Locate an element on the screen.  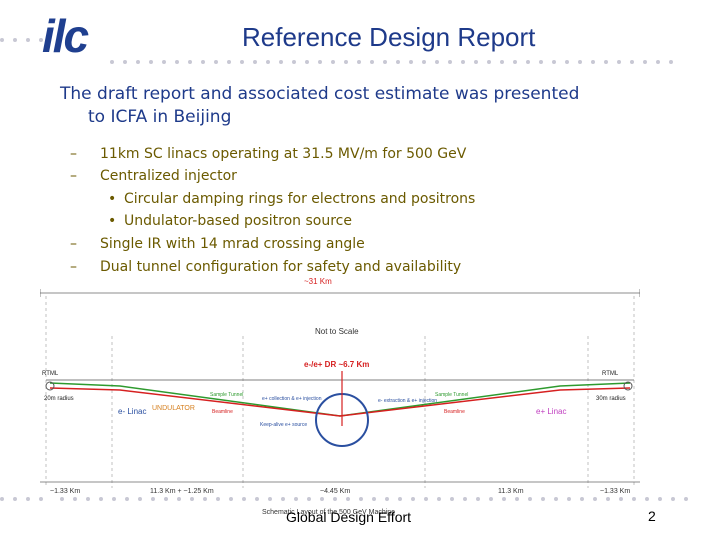
header-dots-left is located at coordinates (21, 40).